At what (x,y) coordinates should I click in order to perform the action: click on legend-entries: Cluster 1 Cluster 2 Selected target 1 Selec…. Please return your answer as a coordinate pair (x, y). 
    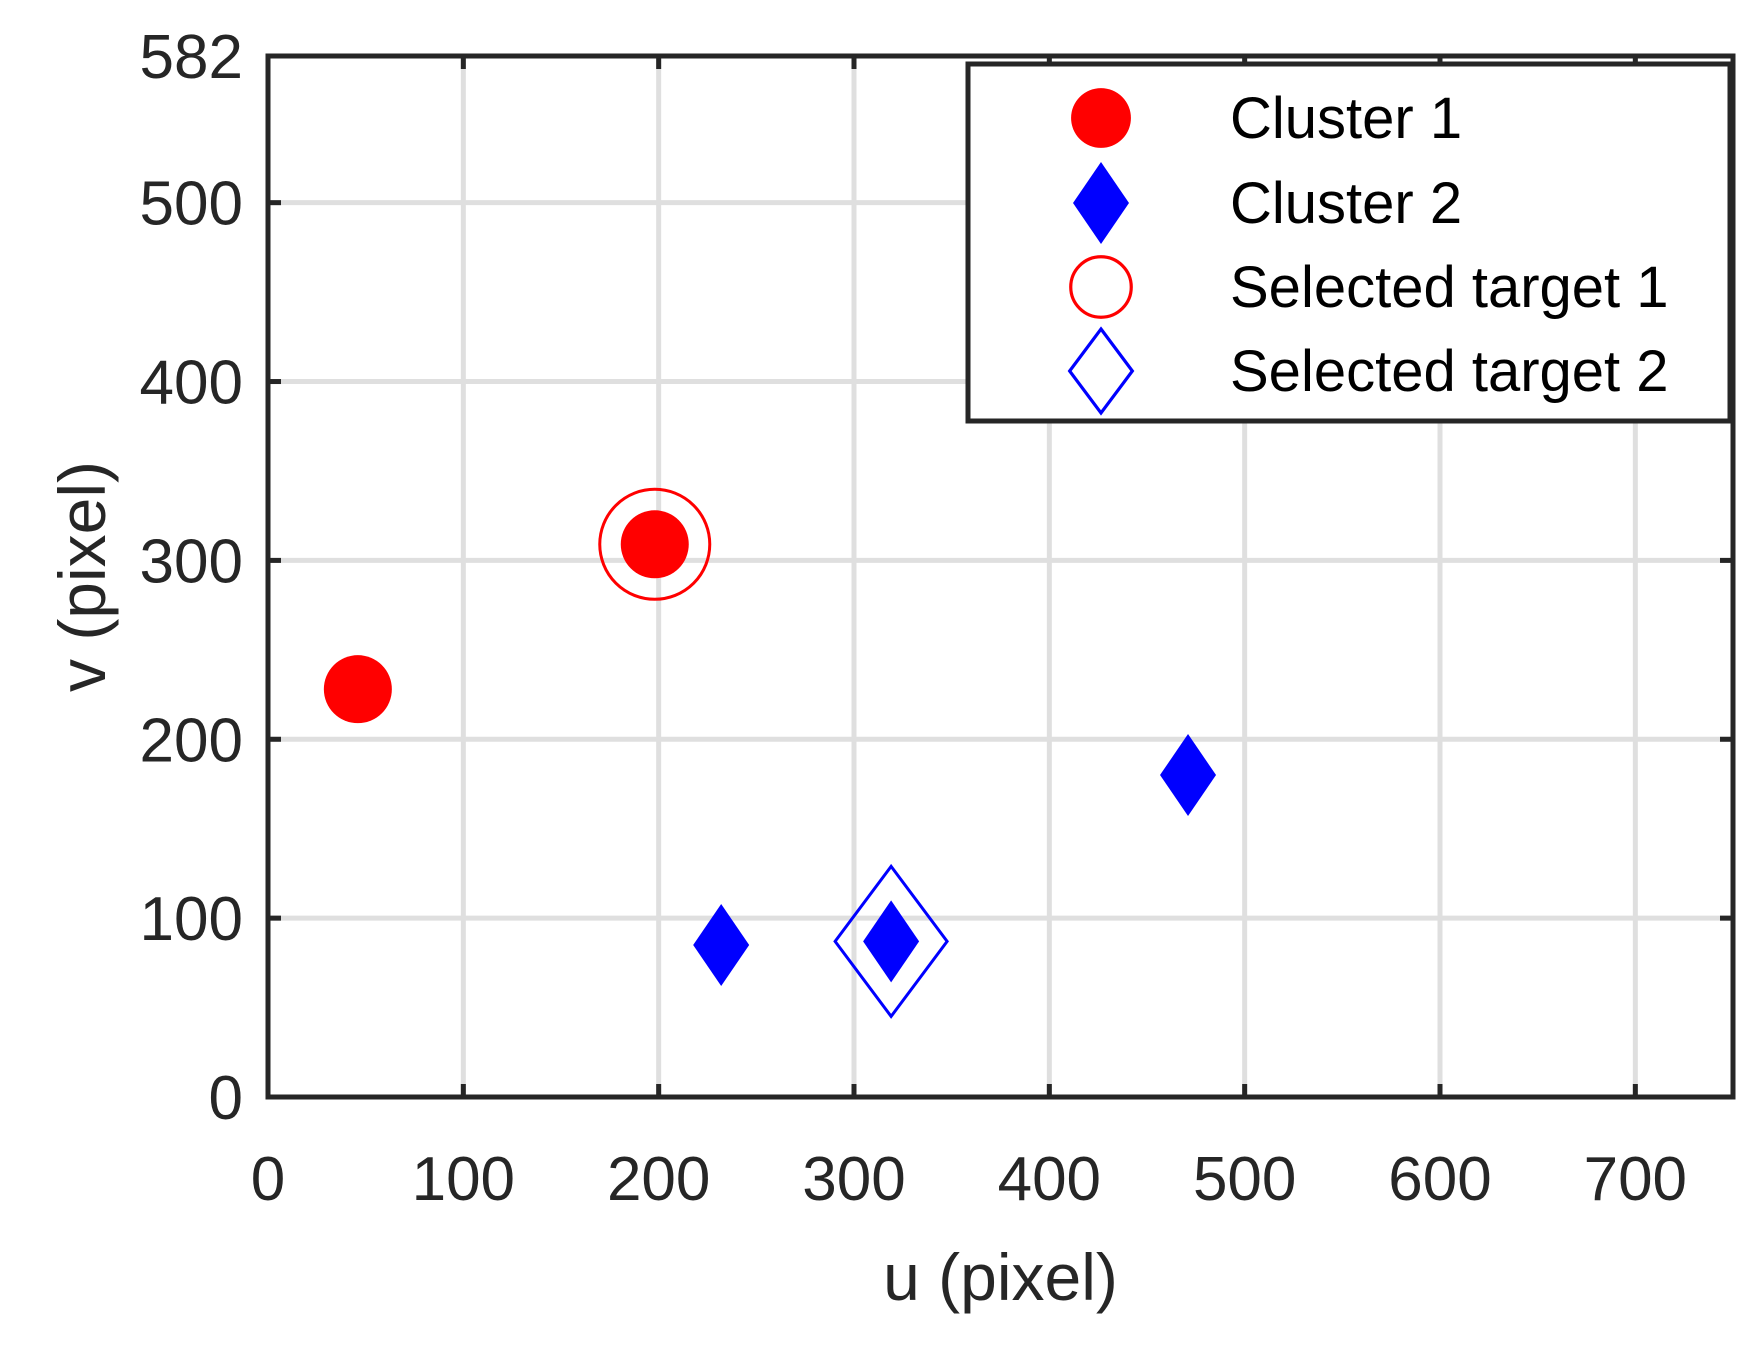
    Looking at the image, I should click on (1368, 251).